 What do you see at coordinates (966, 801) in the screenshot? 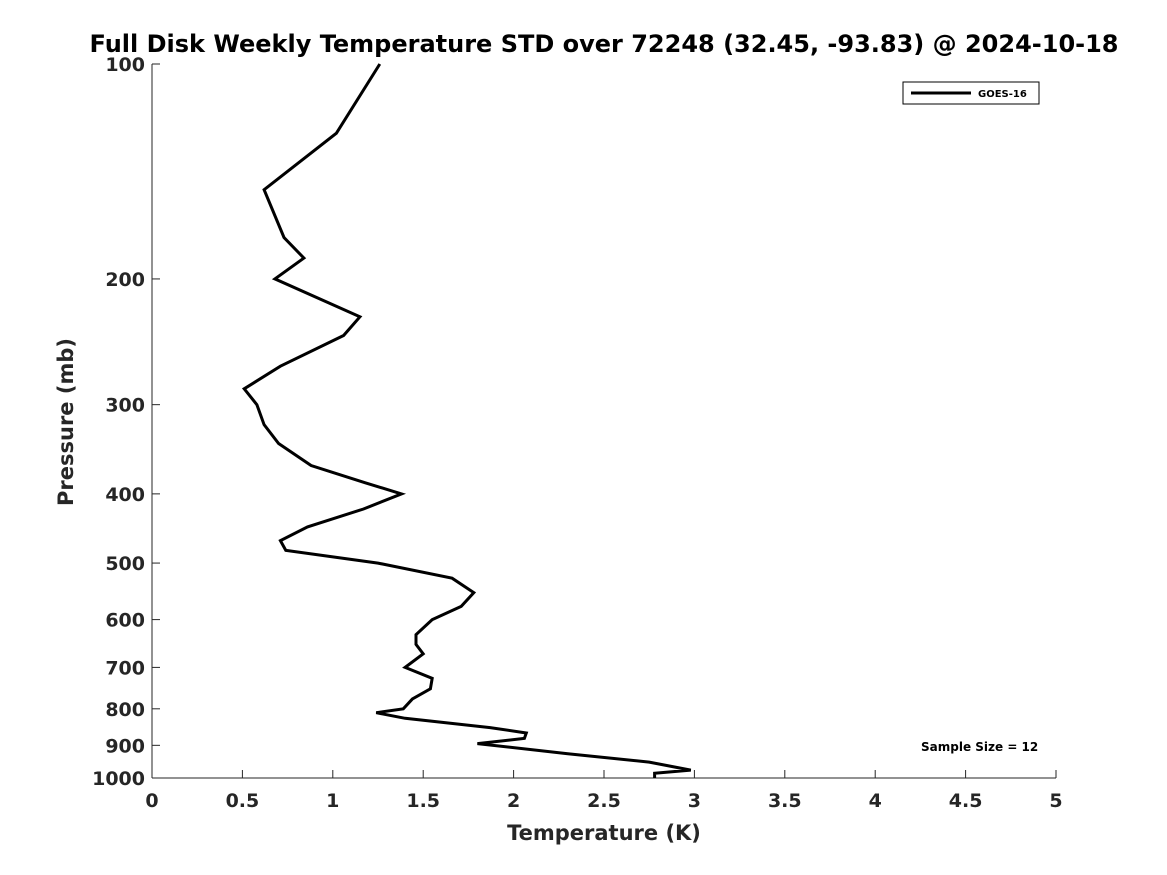
I see `x-tick-label: 4.5` at bounding box center [966, 801].